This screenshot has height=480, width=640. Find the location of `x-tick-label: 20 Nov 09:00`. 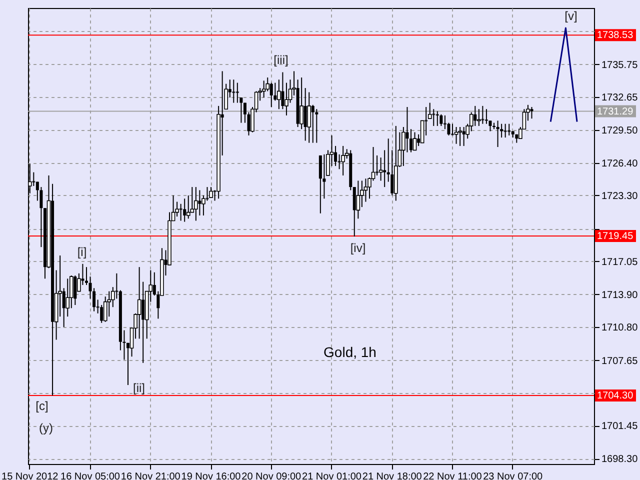

x-tick-label: 20 Nov 09:00 is located at coordinates (272, 476).